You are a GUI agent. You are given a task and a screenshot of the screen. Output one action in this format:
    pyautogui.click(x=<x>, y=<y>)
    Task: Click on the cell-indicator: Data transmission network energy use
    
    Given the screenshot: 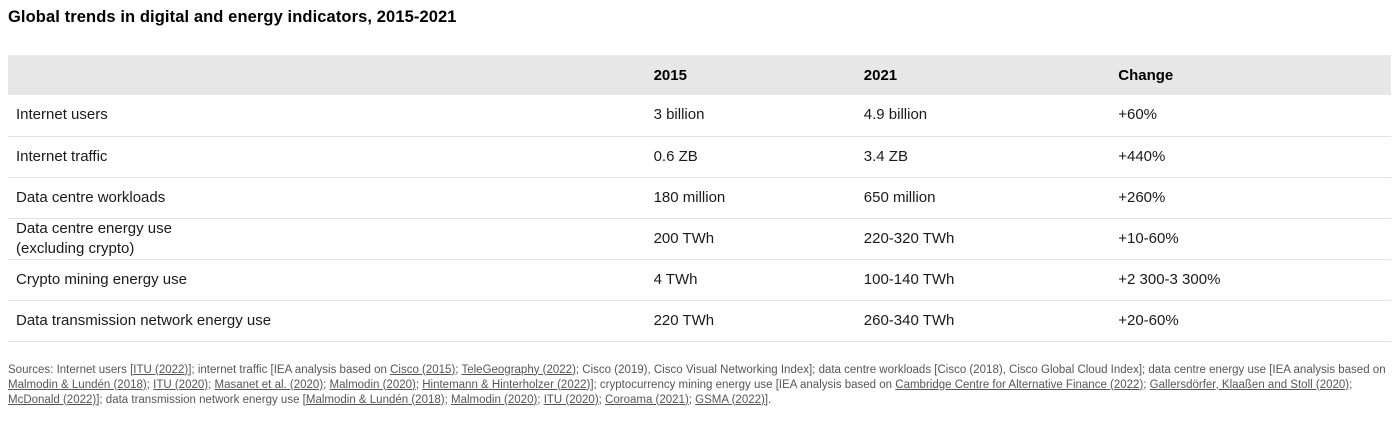 What is the action you would take?
    pyautogui.click(x=327, y=321)
    